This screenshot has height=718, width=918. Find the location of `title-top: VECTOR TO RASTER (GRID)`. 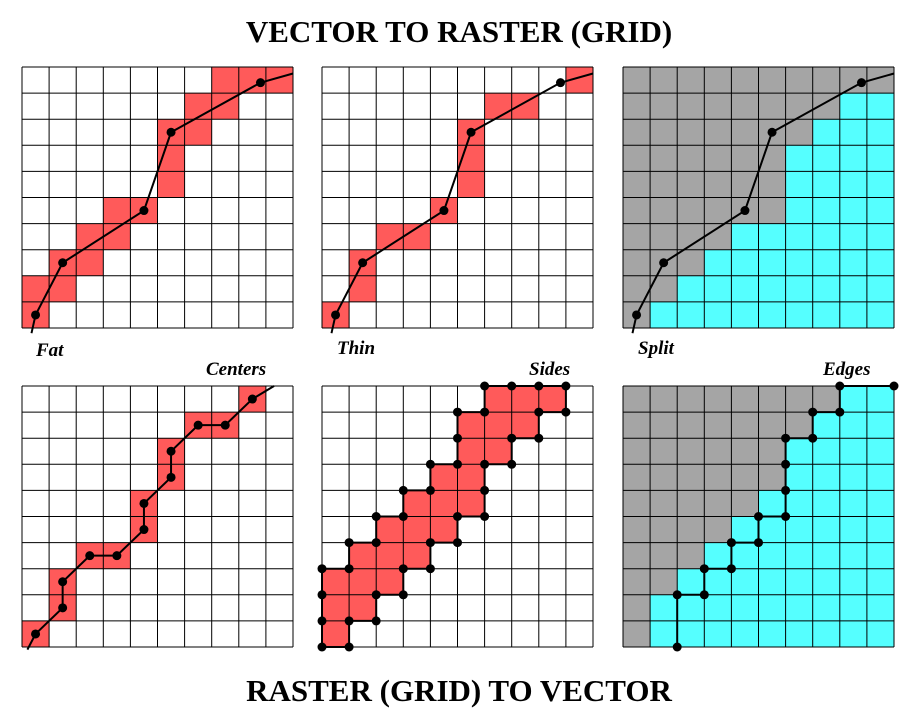

title-top: VECTOR TO RASTER (GRID) is located at coordinates (459, 31).